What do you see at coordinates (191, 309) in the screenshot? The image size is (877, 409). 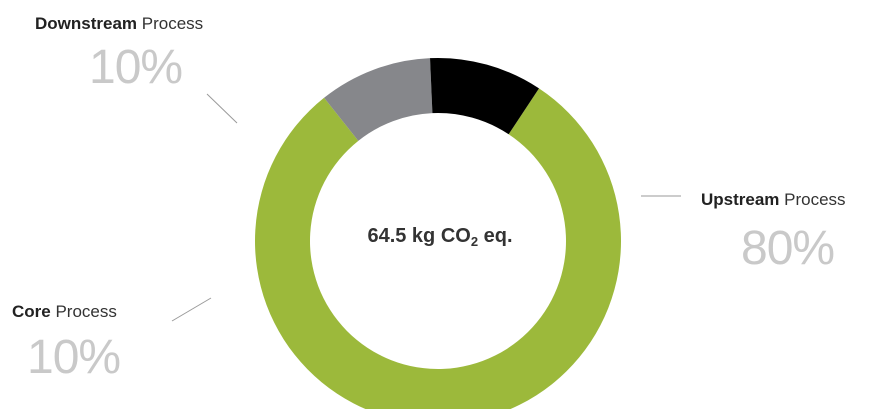 I see `leader-line-core` at bounding box center [191, 309].